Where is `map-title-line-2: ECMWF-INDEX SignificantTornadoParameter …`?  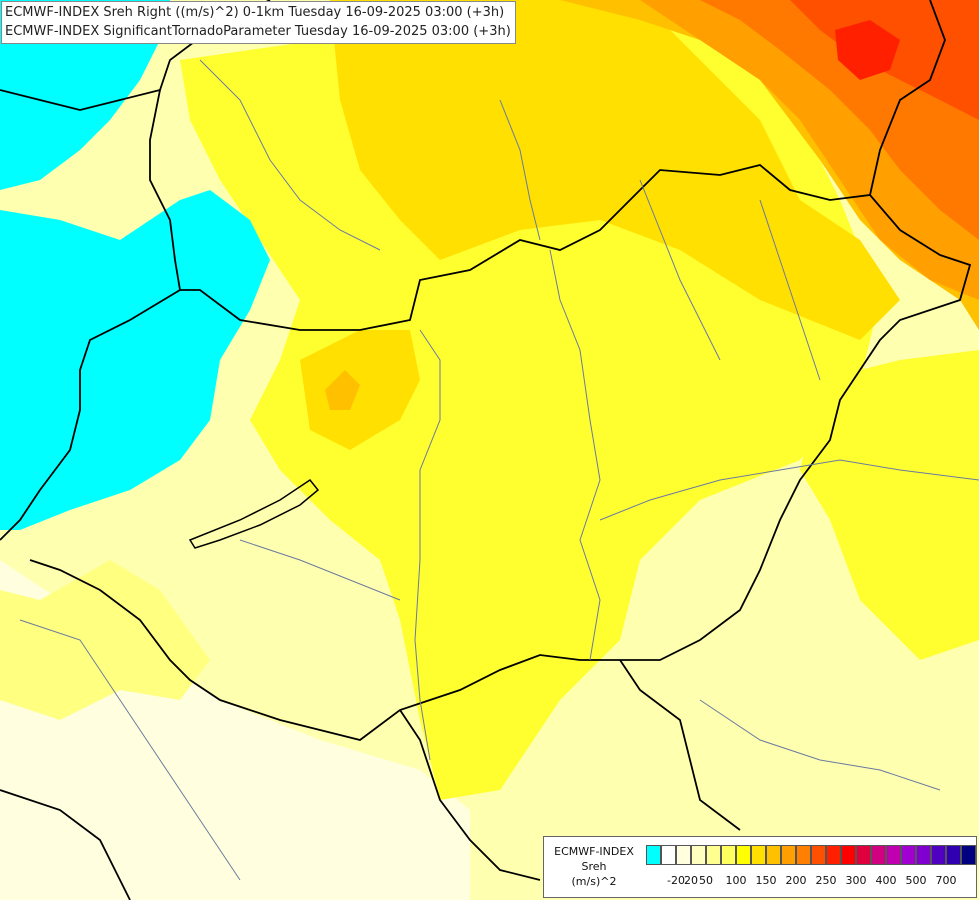
map-title-line-2: ECMWF-INDEX SignificantTornadoParameter … is located at coordinates (258, 31).